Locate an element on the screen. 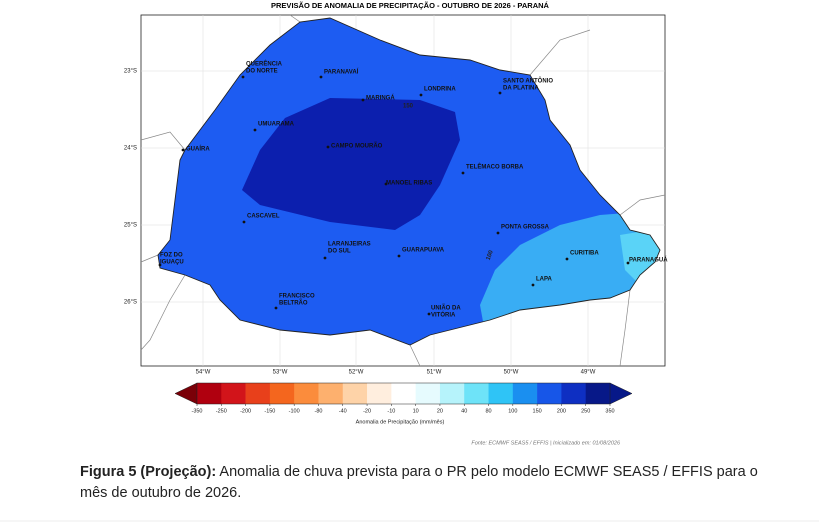 This screenshot has height=527, width=819. city-label: CASCAVEL is located at coordinates (263, 217).